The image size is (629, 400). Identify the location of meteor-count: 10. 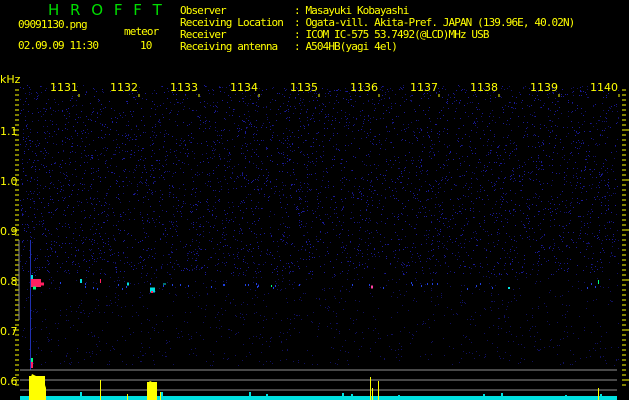
(146, 45).